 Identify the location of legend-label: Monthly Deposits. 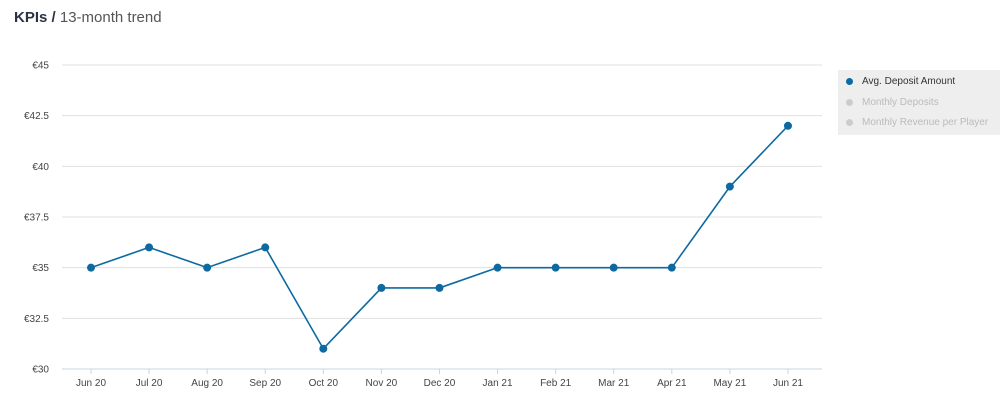
(900, 102).